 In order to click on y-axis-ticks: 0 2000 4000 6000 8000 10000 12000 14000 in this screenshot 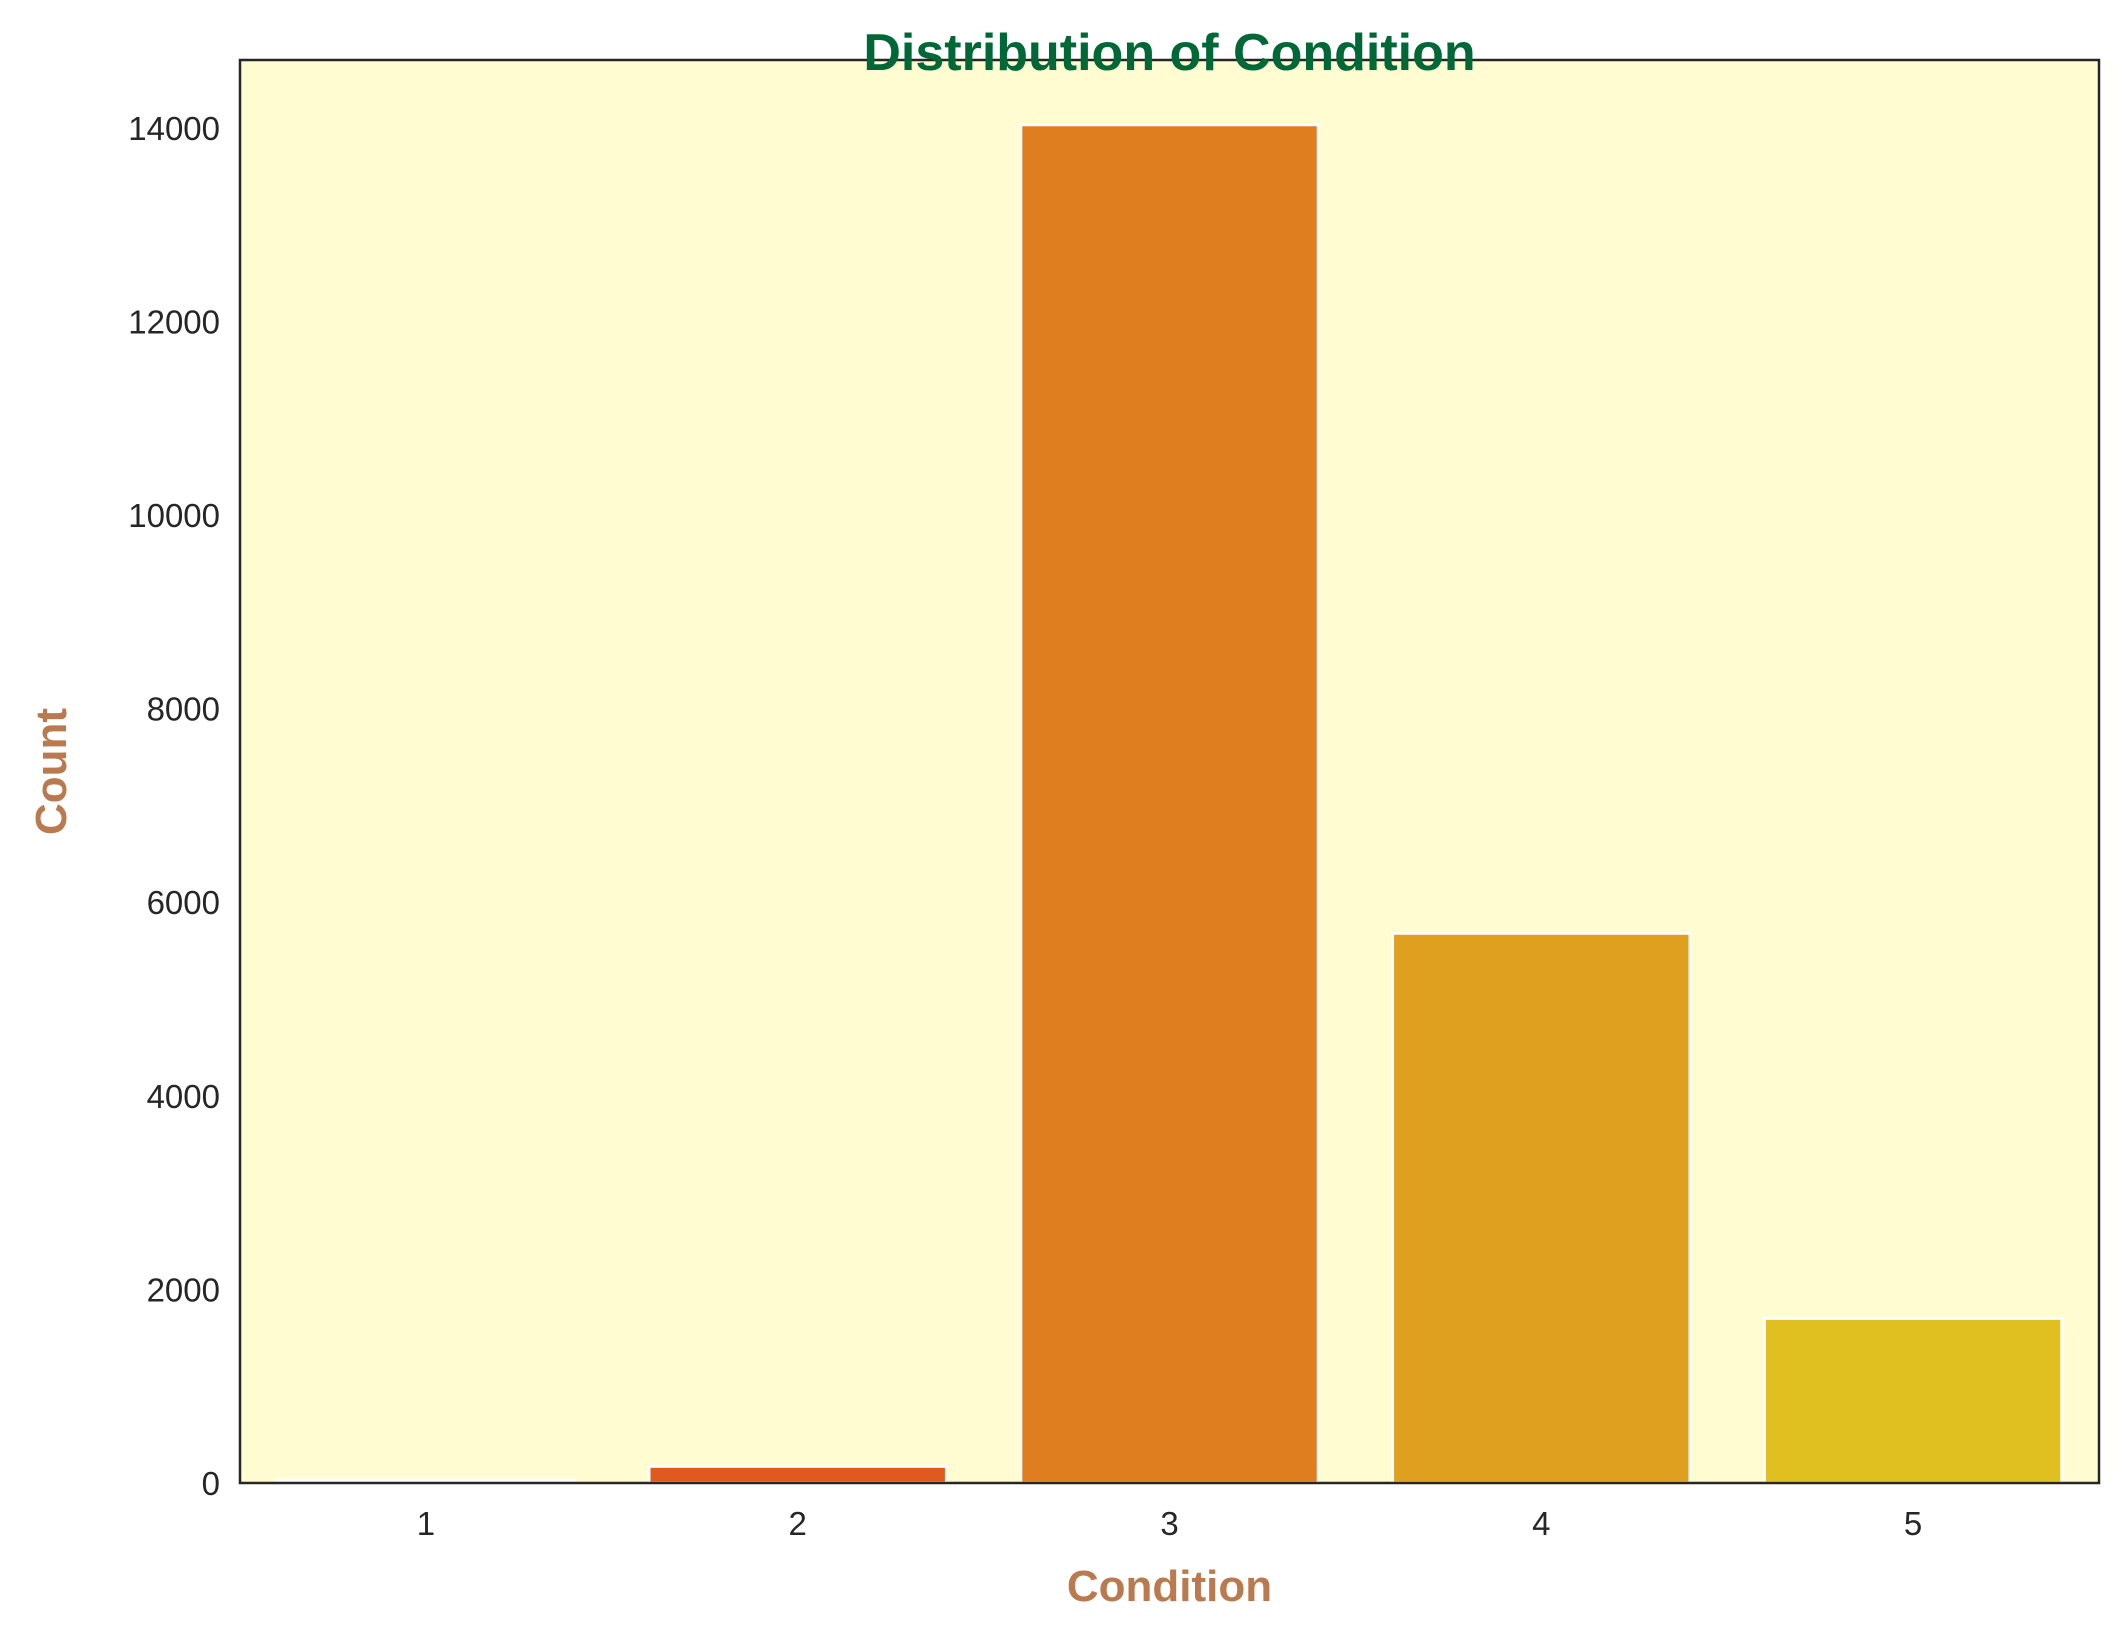, I will do `click(174, 806)`.